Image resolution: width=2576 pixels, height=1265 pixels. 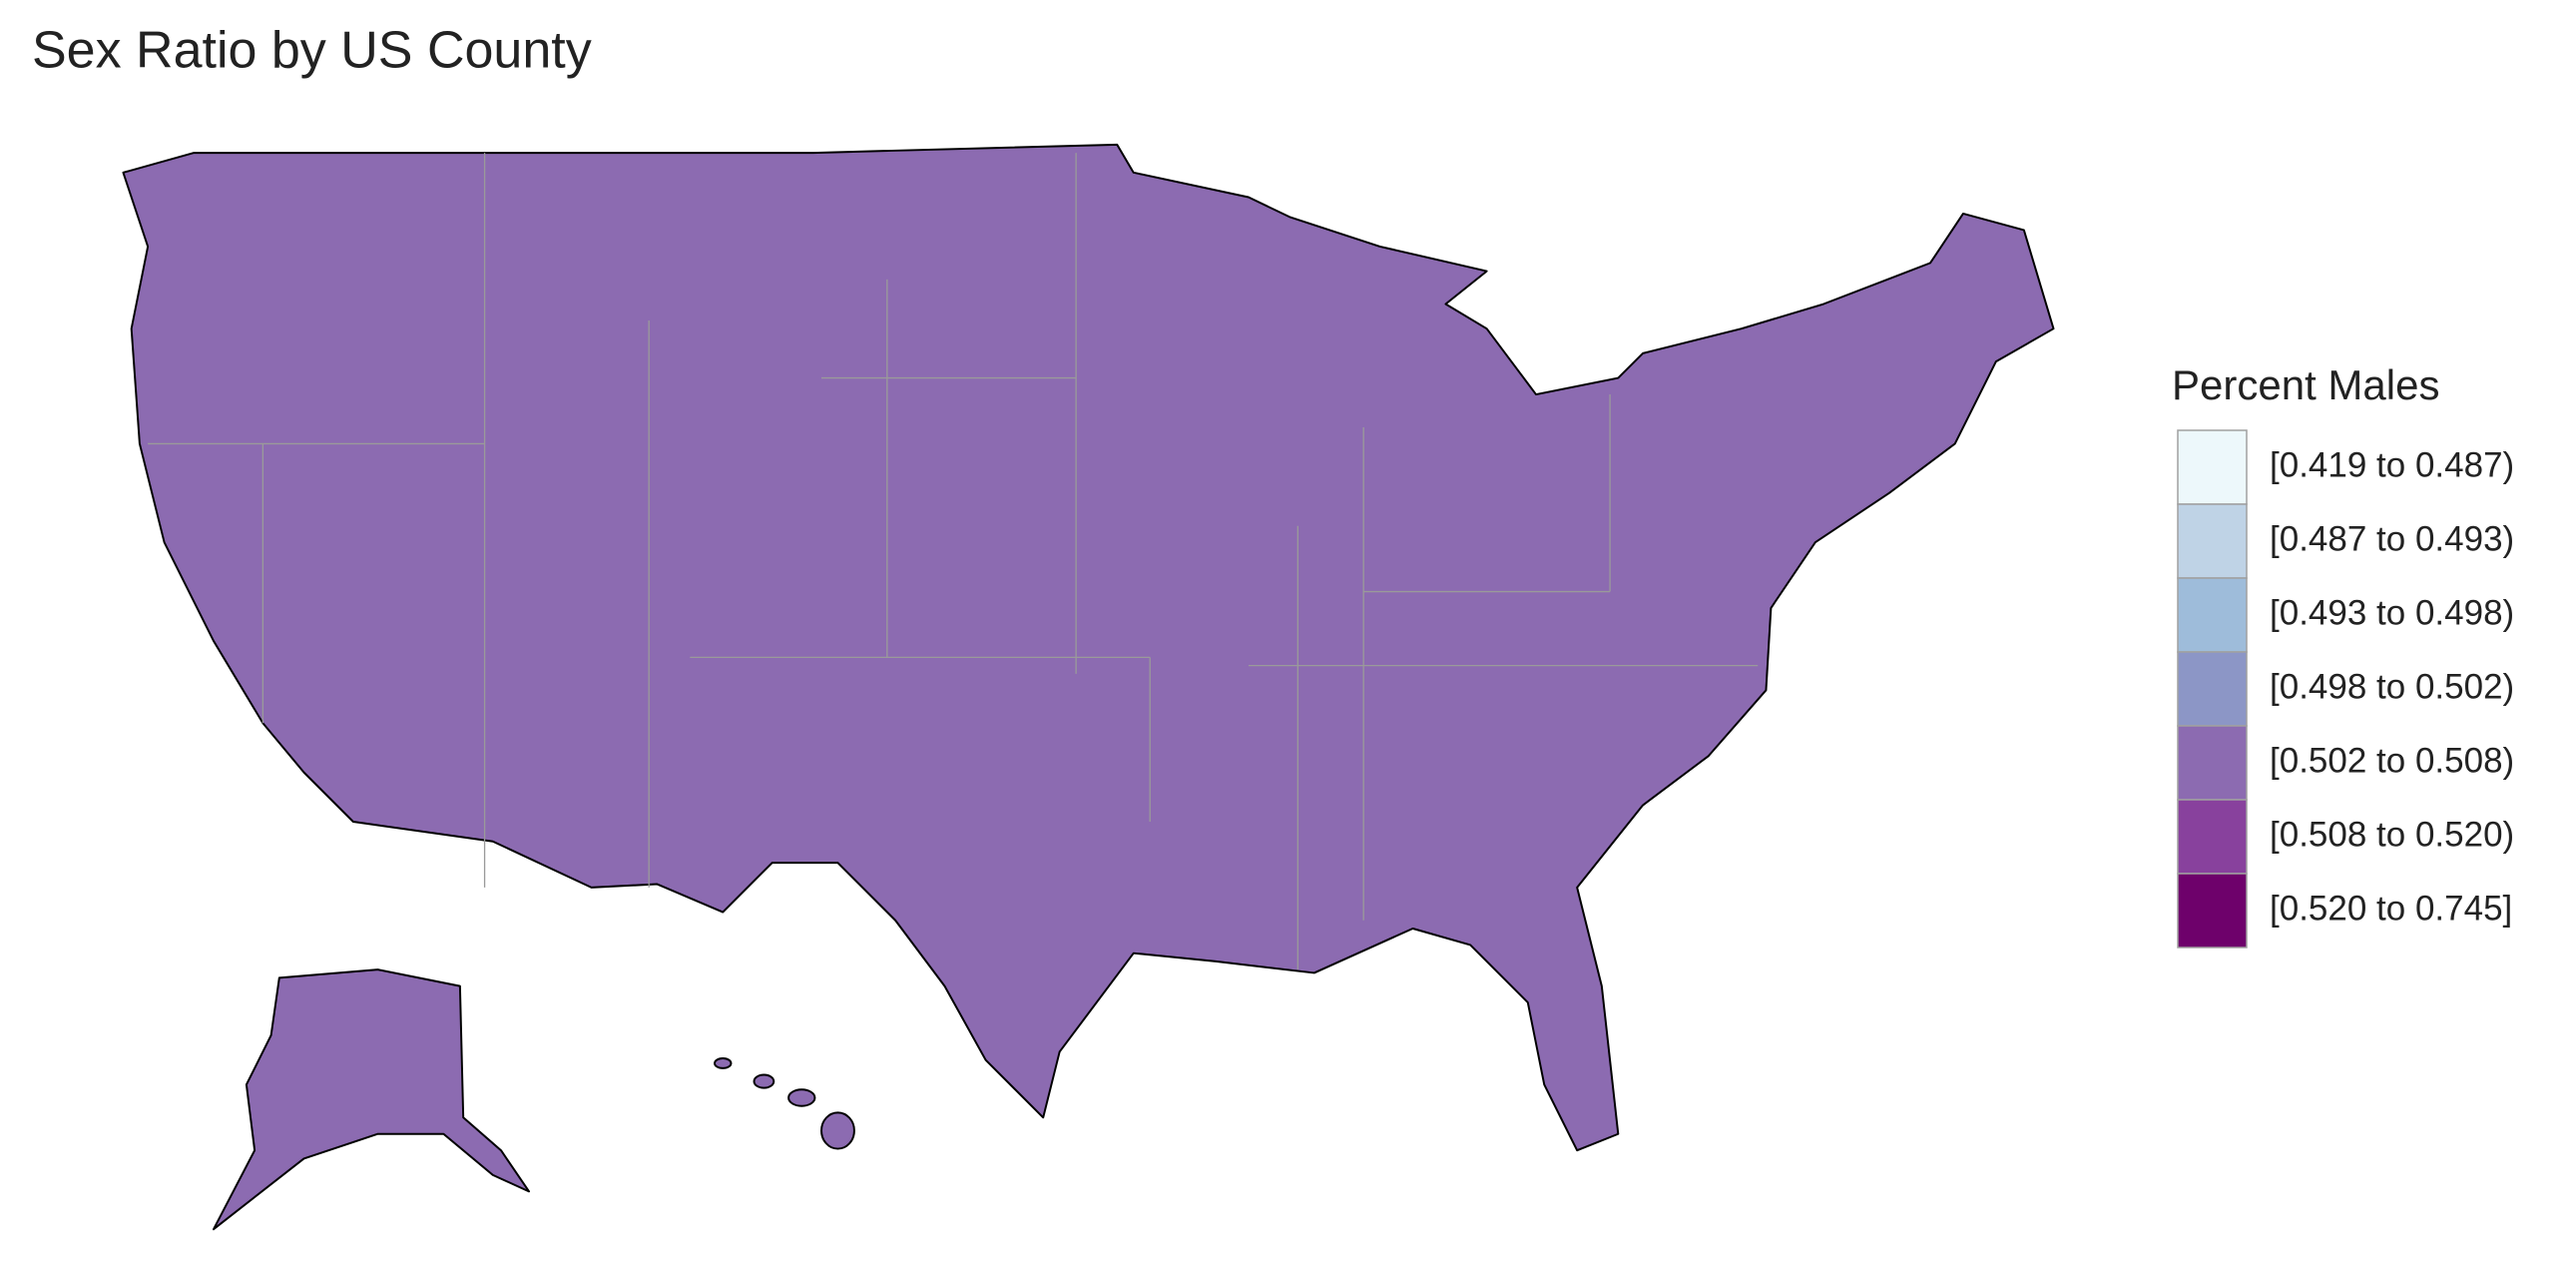 What do you see at coordinates (2392, 538) in the screenshot?
I see `legend-label: [0.487 to 0.493)` at bounding box center [2392, 538].